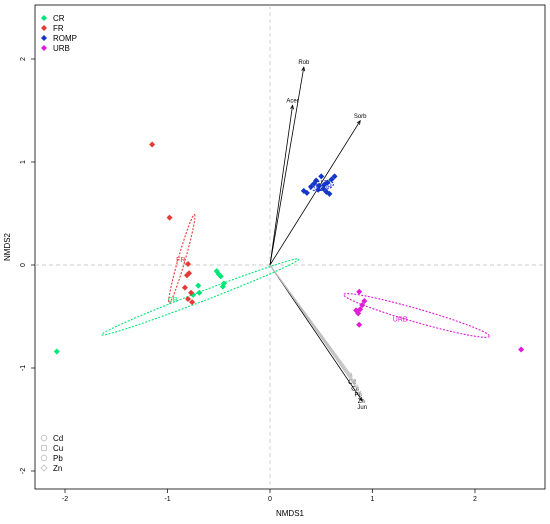 Image resolution: width=550 pixels, height=524 pixels. What do you see at coordinates (58, 448) in the screenshot?
I see `legend-label-cu: Cu` at bounding box center [58, 448].